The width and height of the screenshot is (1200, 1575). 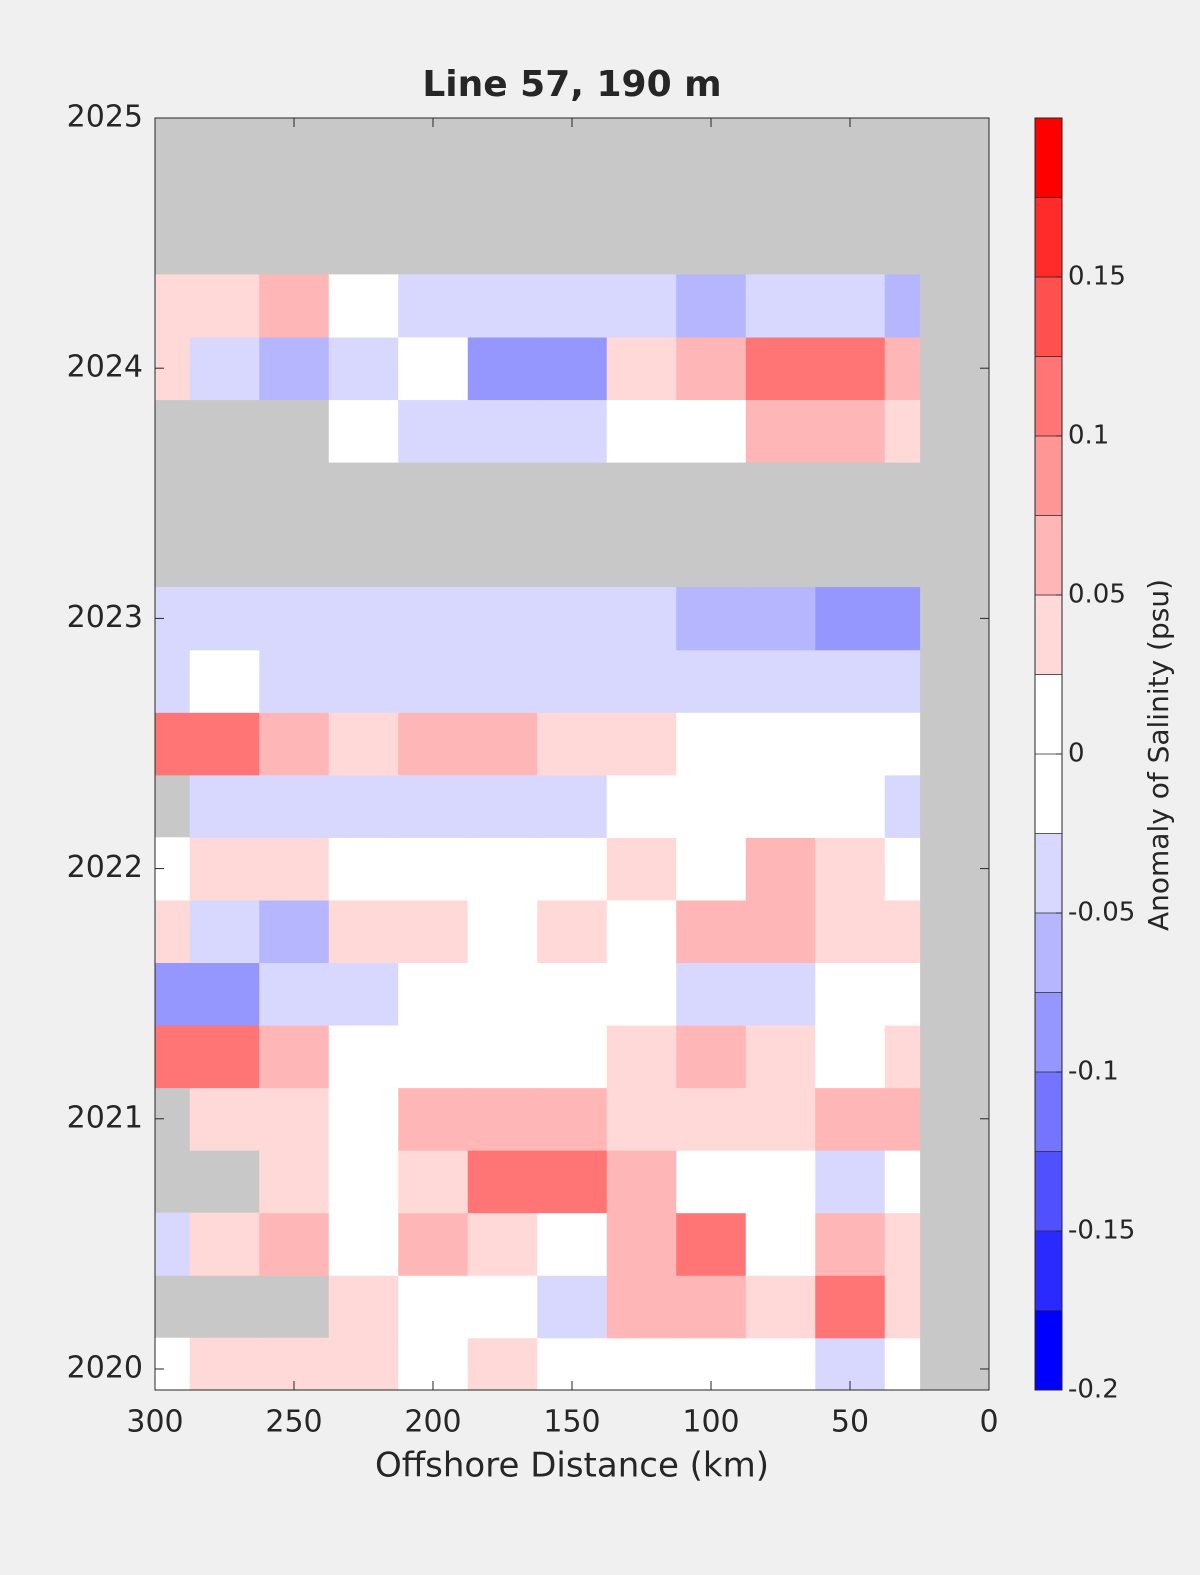 I want to click on colorbar-tick-label: 0.15, so click(x=1097, y=277).